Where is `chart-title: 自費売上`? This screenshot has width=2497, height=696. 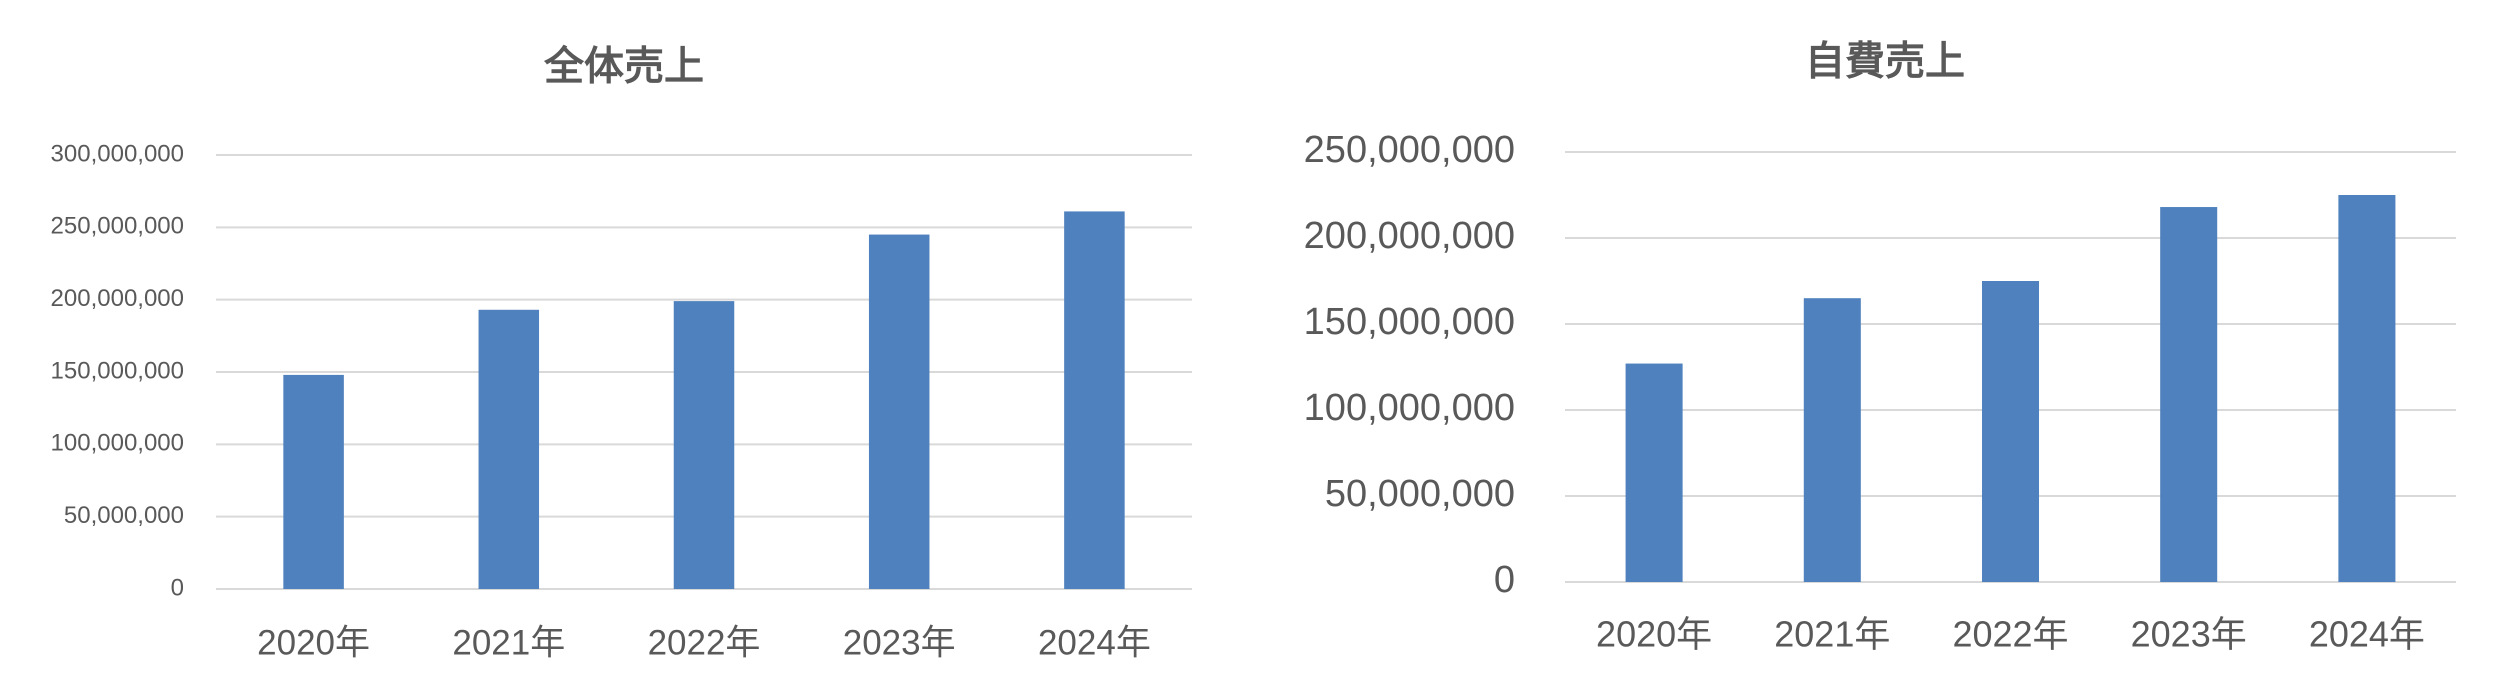
chart-title: 自費売上 is located at coordinates (1885, 62).